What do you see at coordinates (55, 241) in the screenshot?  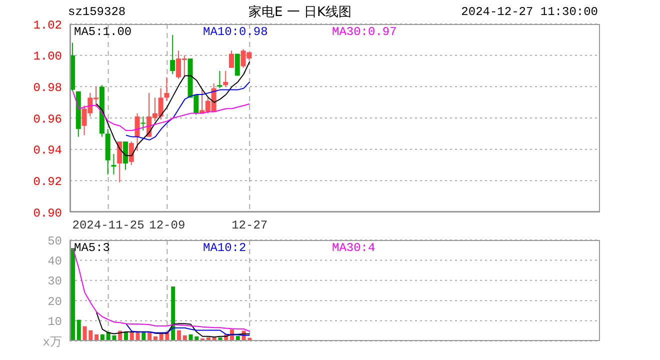 I see `y-tick-label: 50` at bounding box center [55, 241].